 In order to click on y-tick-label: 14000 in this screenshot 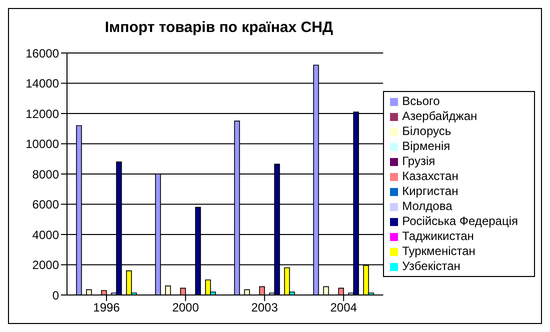, I will do `click(43, 83)`.